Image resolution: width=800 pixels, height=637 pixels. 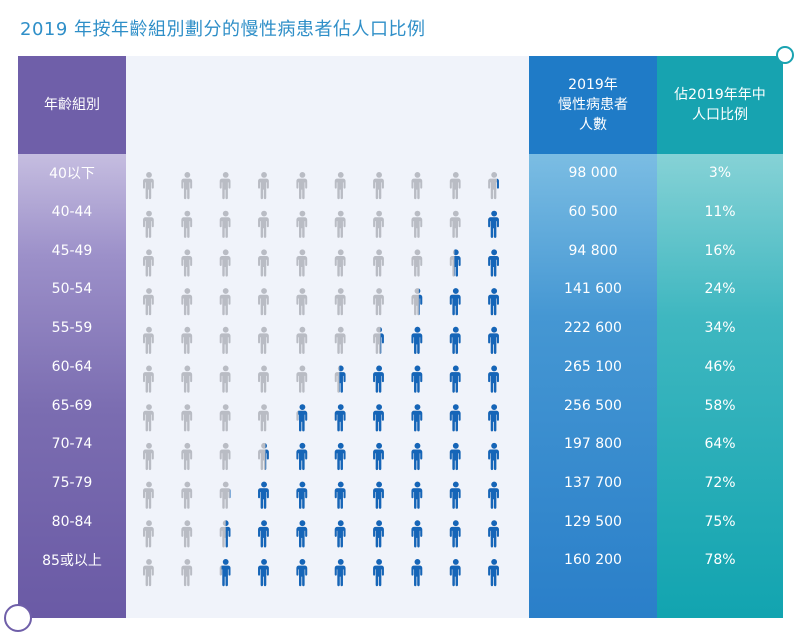 I want to click on patients-cell: 256 500, so click(x=593, y=405).